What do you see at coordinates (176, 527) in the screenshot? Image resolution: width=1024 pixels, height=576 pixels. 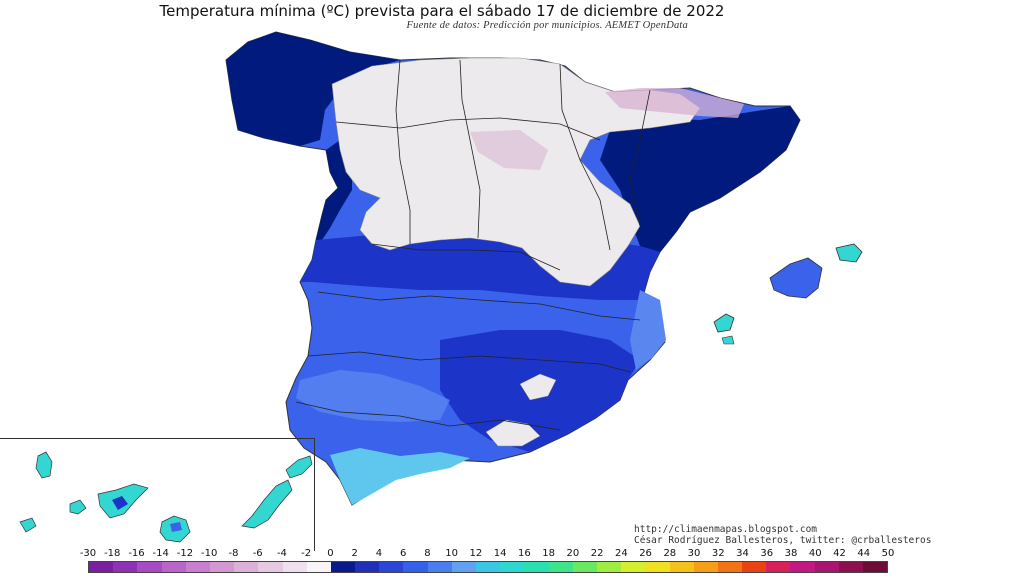 I see `gran-canaria-cold-spot` at bounding box center [176, 527].